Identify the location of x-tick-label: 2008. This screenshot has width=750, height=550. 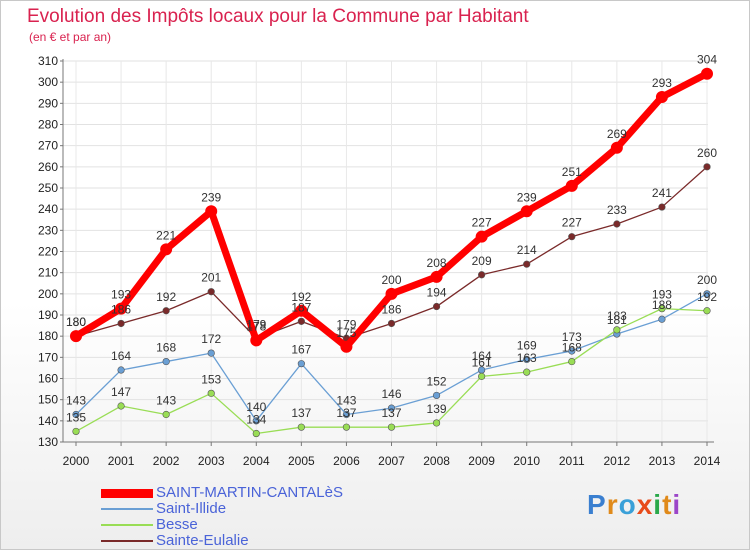
(436, 461).